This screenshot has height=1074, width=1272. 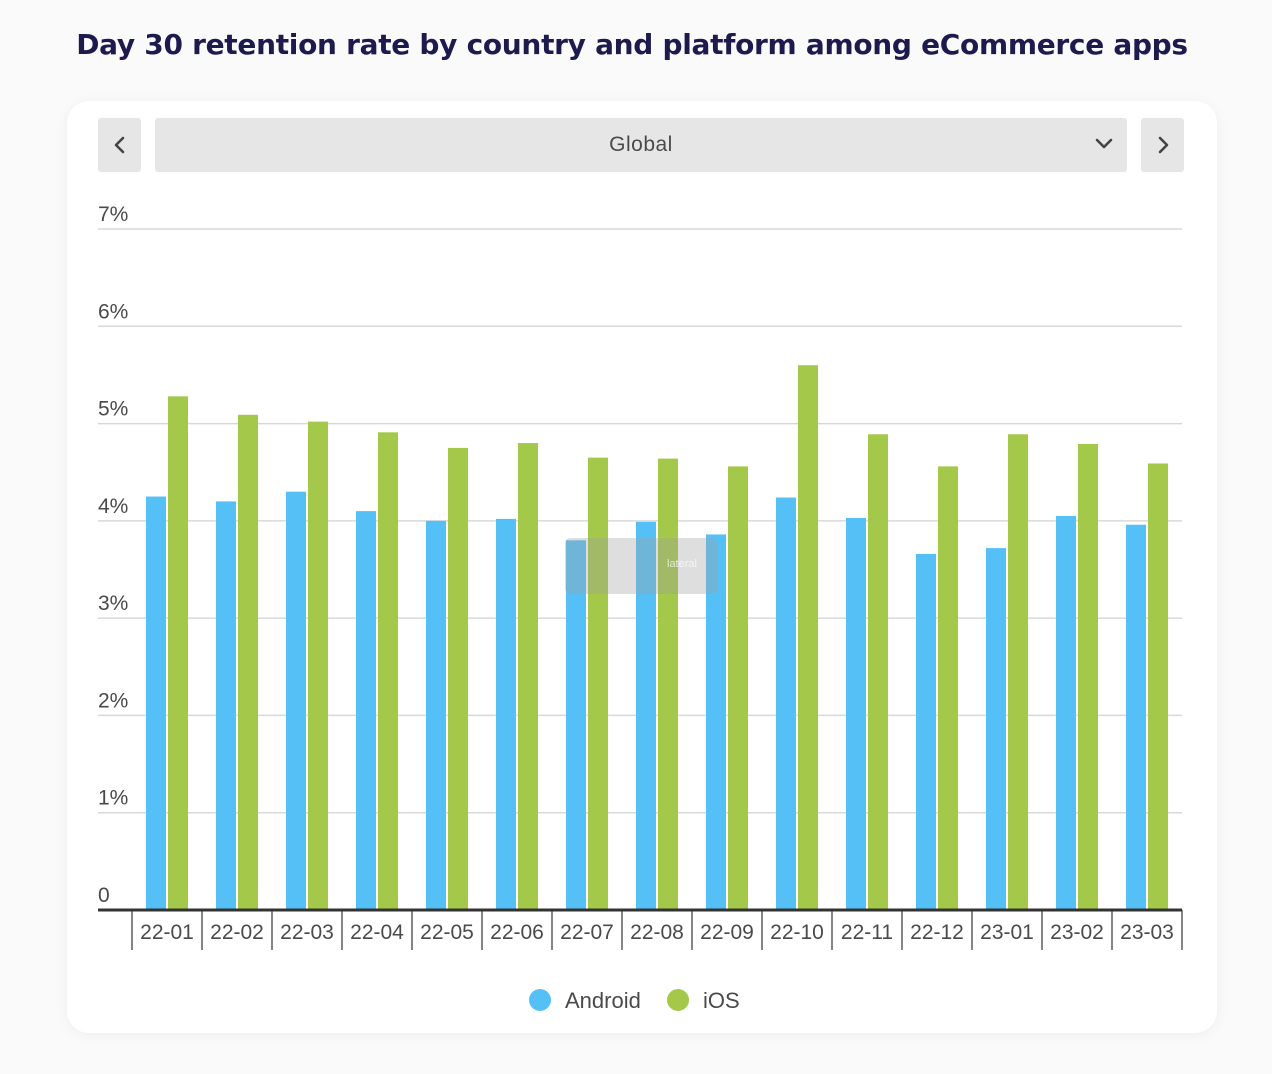 I want to click on y-tick-label: 5%, so click(x=113, y=409).